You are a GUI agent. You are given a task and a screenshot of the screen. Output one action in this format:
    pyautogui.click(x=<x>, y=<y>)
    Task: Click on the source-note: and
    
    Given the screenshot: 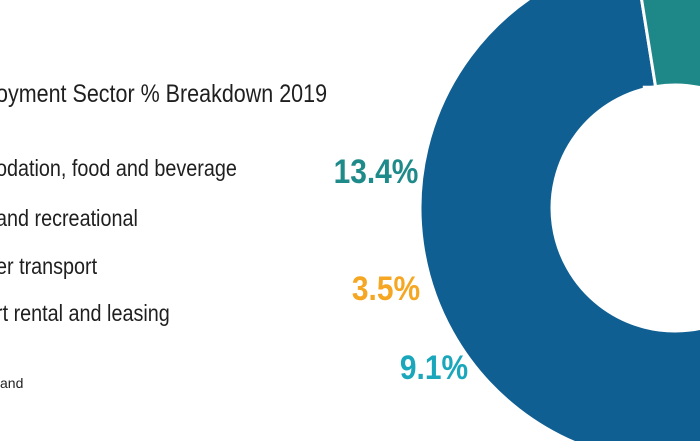 What is the action you would take?
    pyautogui.click(x=12, y=383)
    